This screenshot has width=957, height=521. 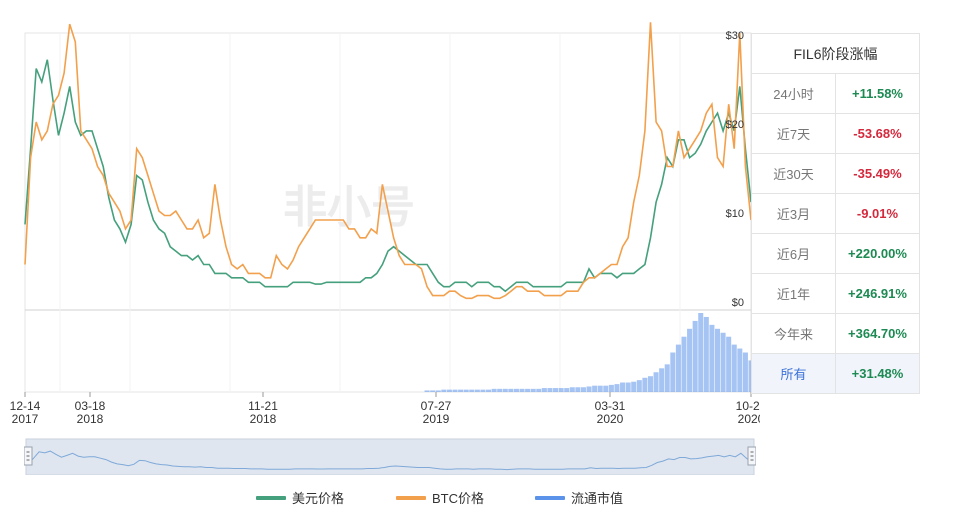 I want to click on stats-row: 近1年 +246.91%, so click(x=835, y=293).